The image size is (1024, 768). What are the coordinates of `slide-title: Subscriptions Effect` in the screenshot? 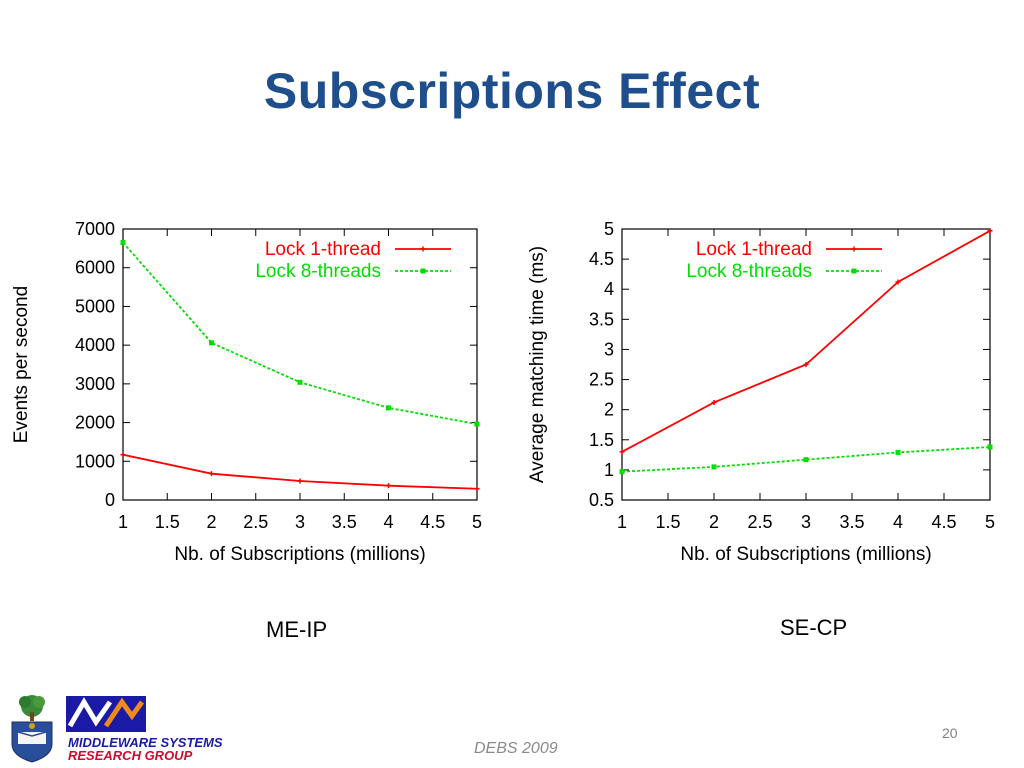 It's located at (512, 91).